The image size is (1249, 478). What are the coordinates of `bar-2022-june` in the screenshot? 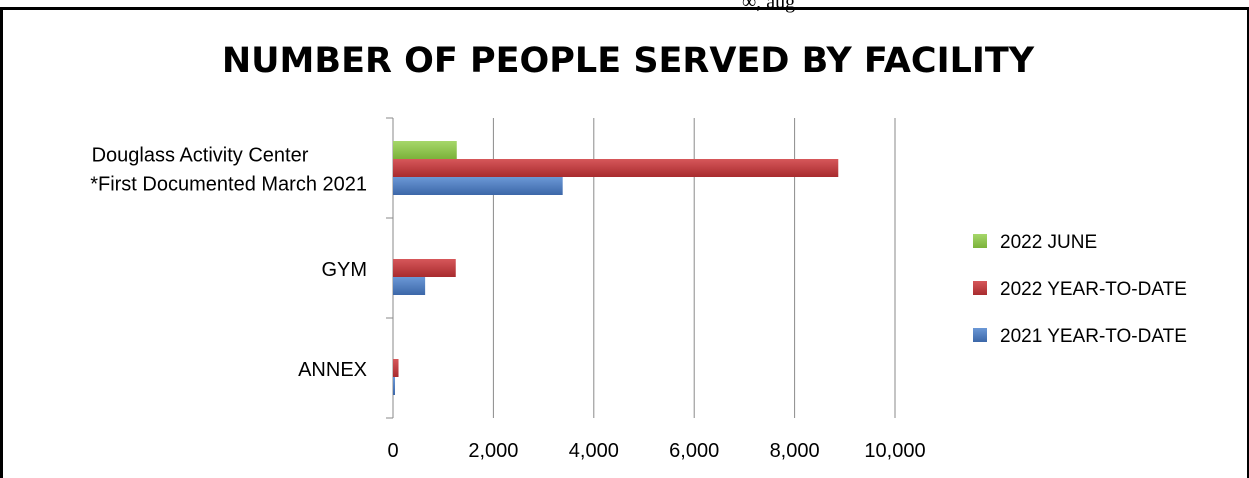 It's located at (425, 150).